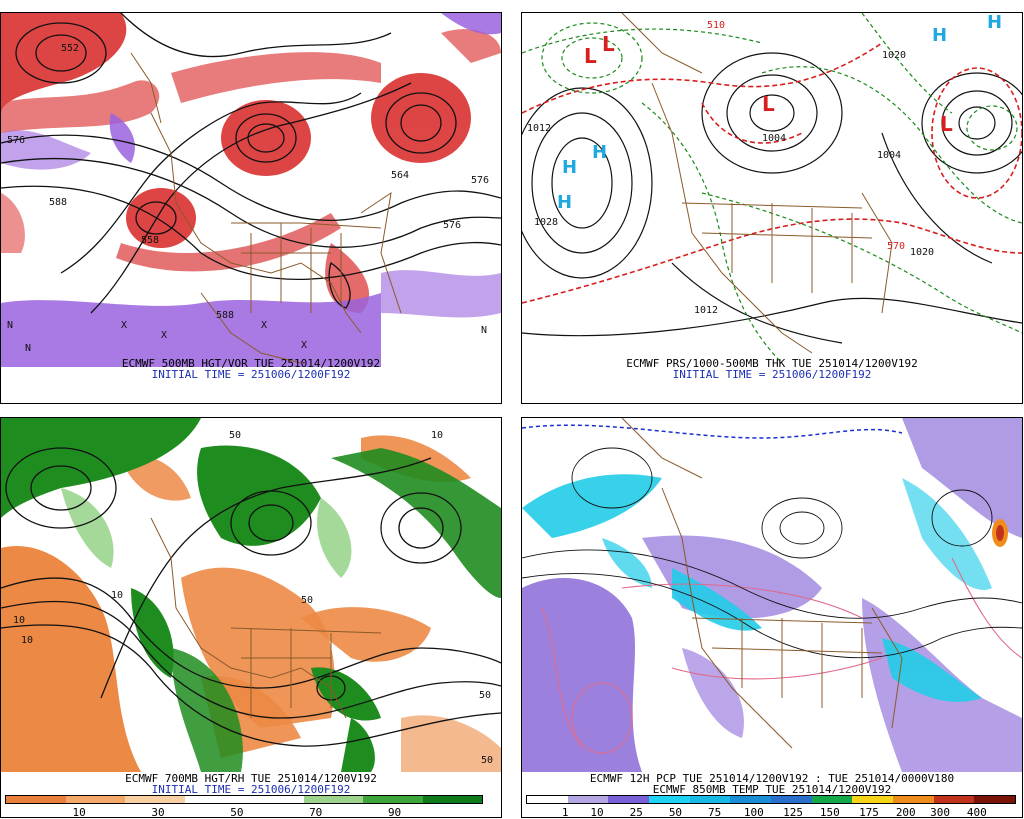 The height and width of the screenshot is (819, 1024). Describe the element at coordinates (244, 812) in the screenshot. I see `rh-legend-ticks: 10 30 50 70 90` at that location.